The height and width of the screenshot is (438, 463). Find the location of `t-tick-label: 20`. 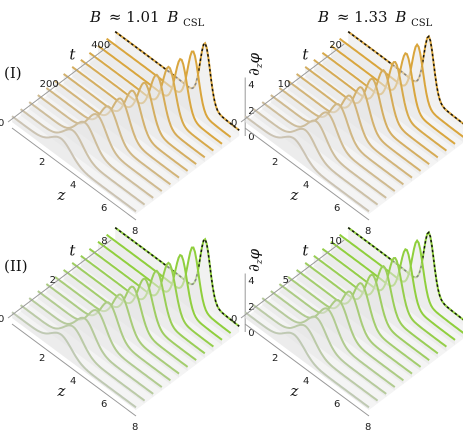

t-tick-label: 20 is located at coordinates (335, 45).